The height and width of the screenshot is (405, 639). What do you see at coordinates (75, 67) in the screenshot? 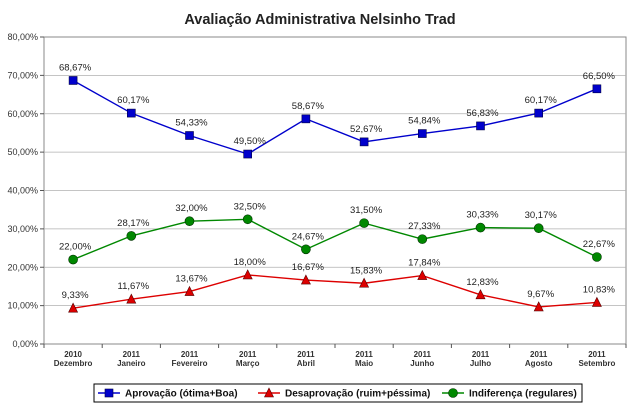
I see `data-label: 68,67%` at bounding box center [75, 67].